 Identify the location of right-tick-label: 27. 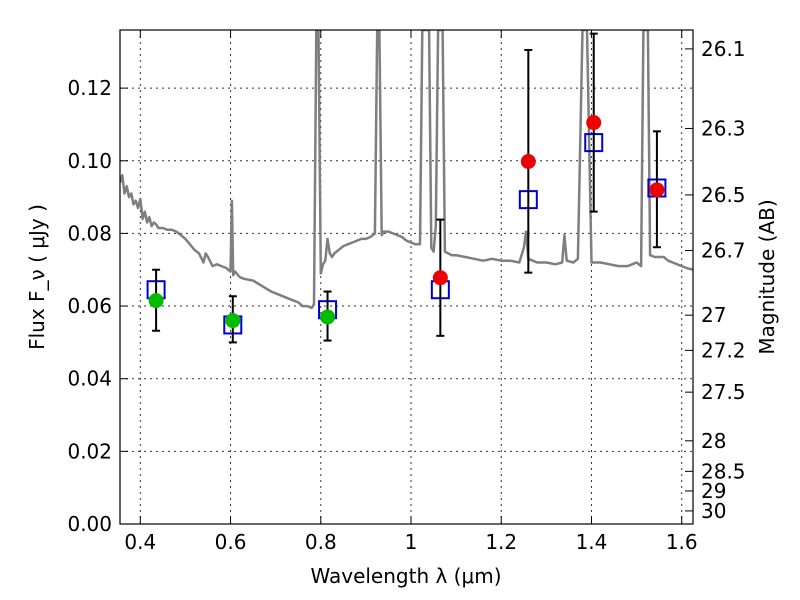
(713, 315).